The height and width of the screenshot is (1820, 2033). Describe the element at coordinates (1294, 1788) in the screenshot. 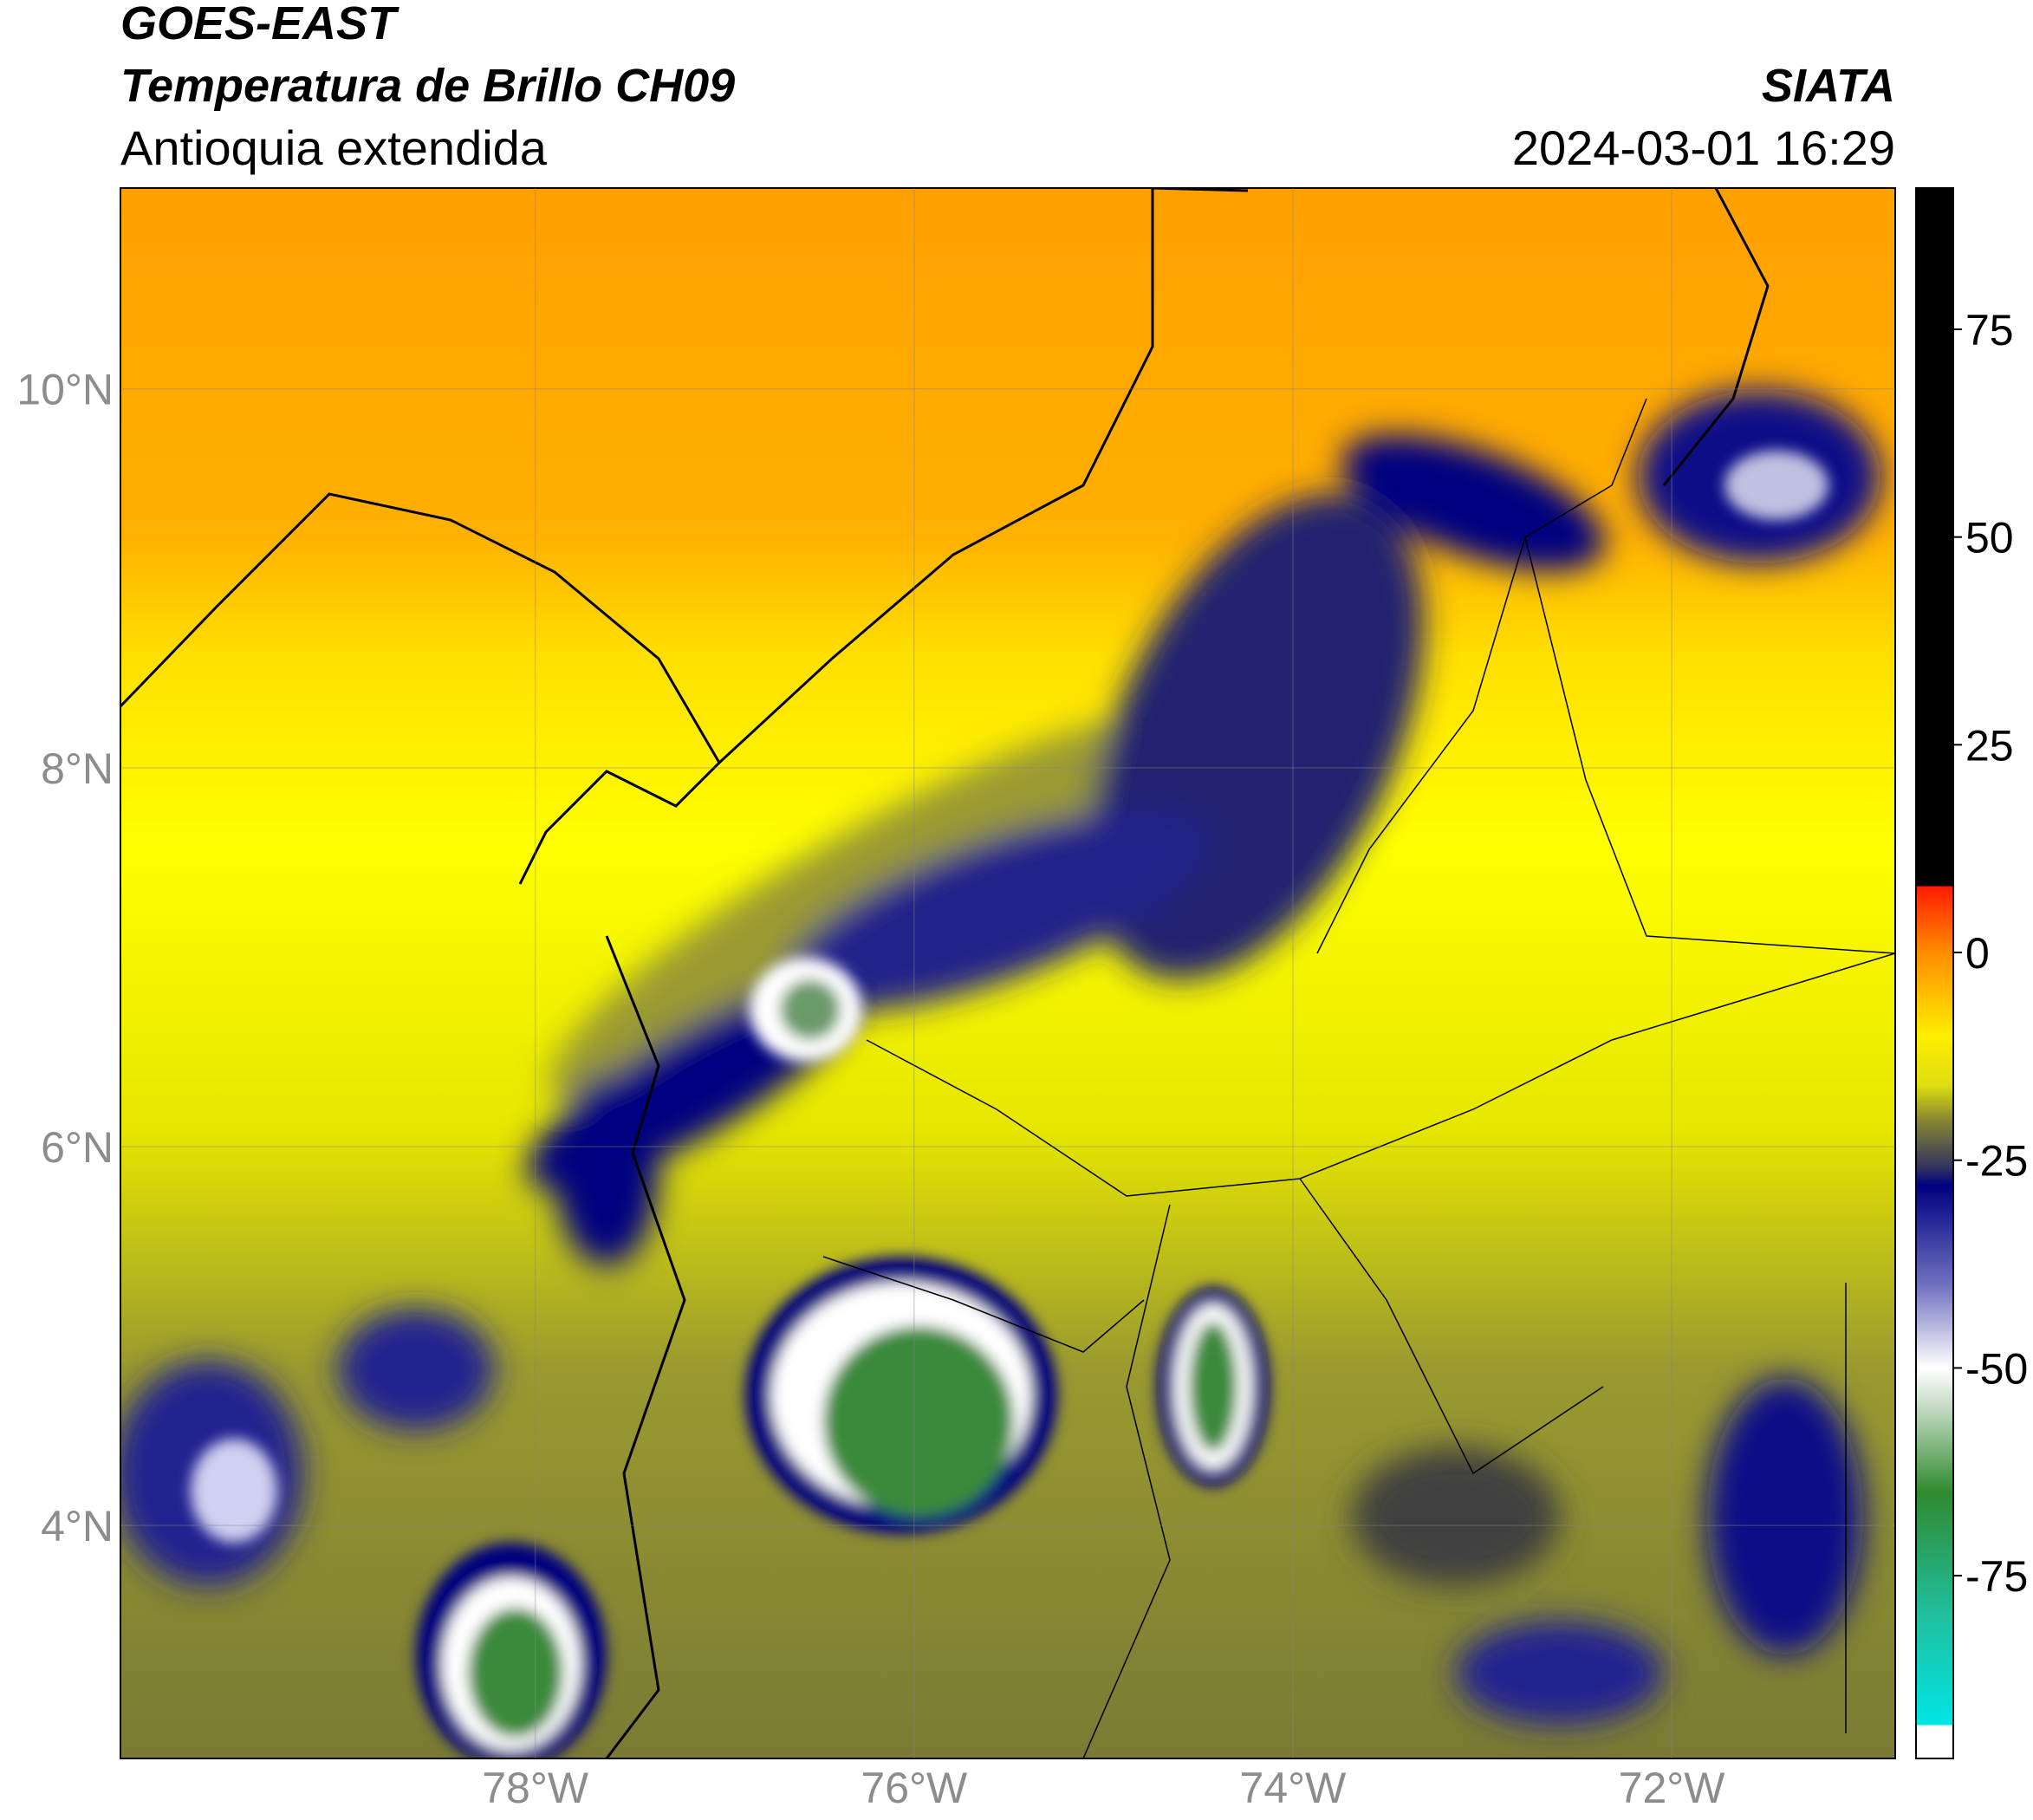

I see `x-tick-label: 74°W` at that location.